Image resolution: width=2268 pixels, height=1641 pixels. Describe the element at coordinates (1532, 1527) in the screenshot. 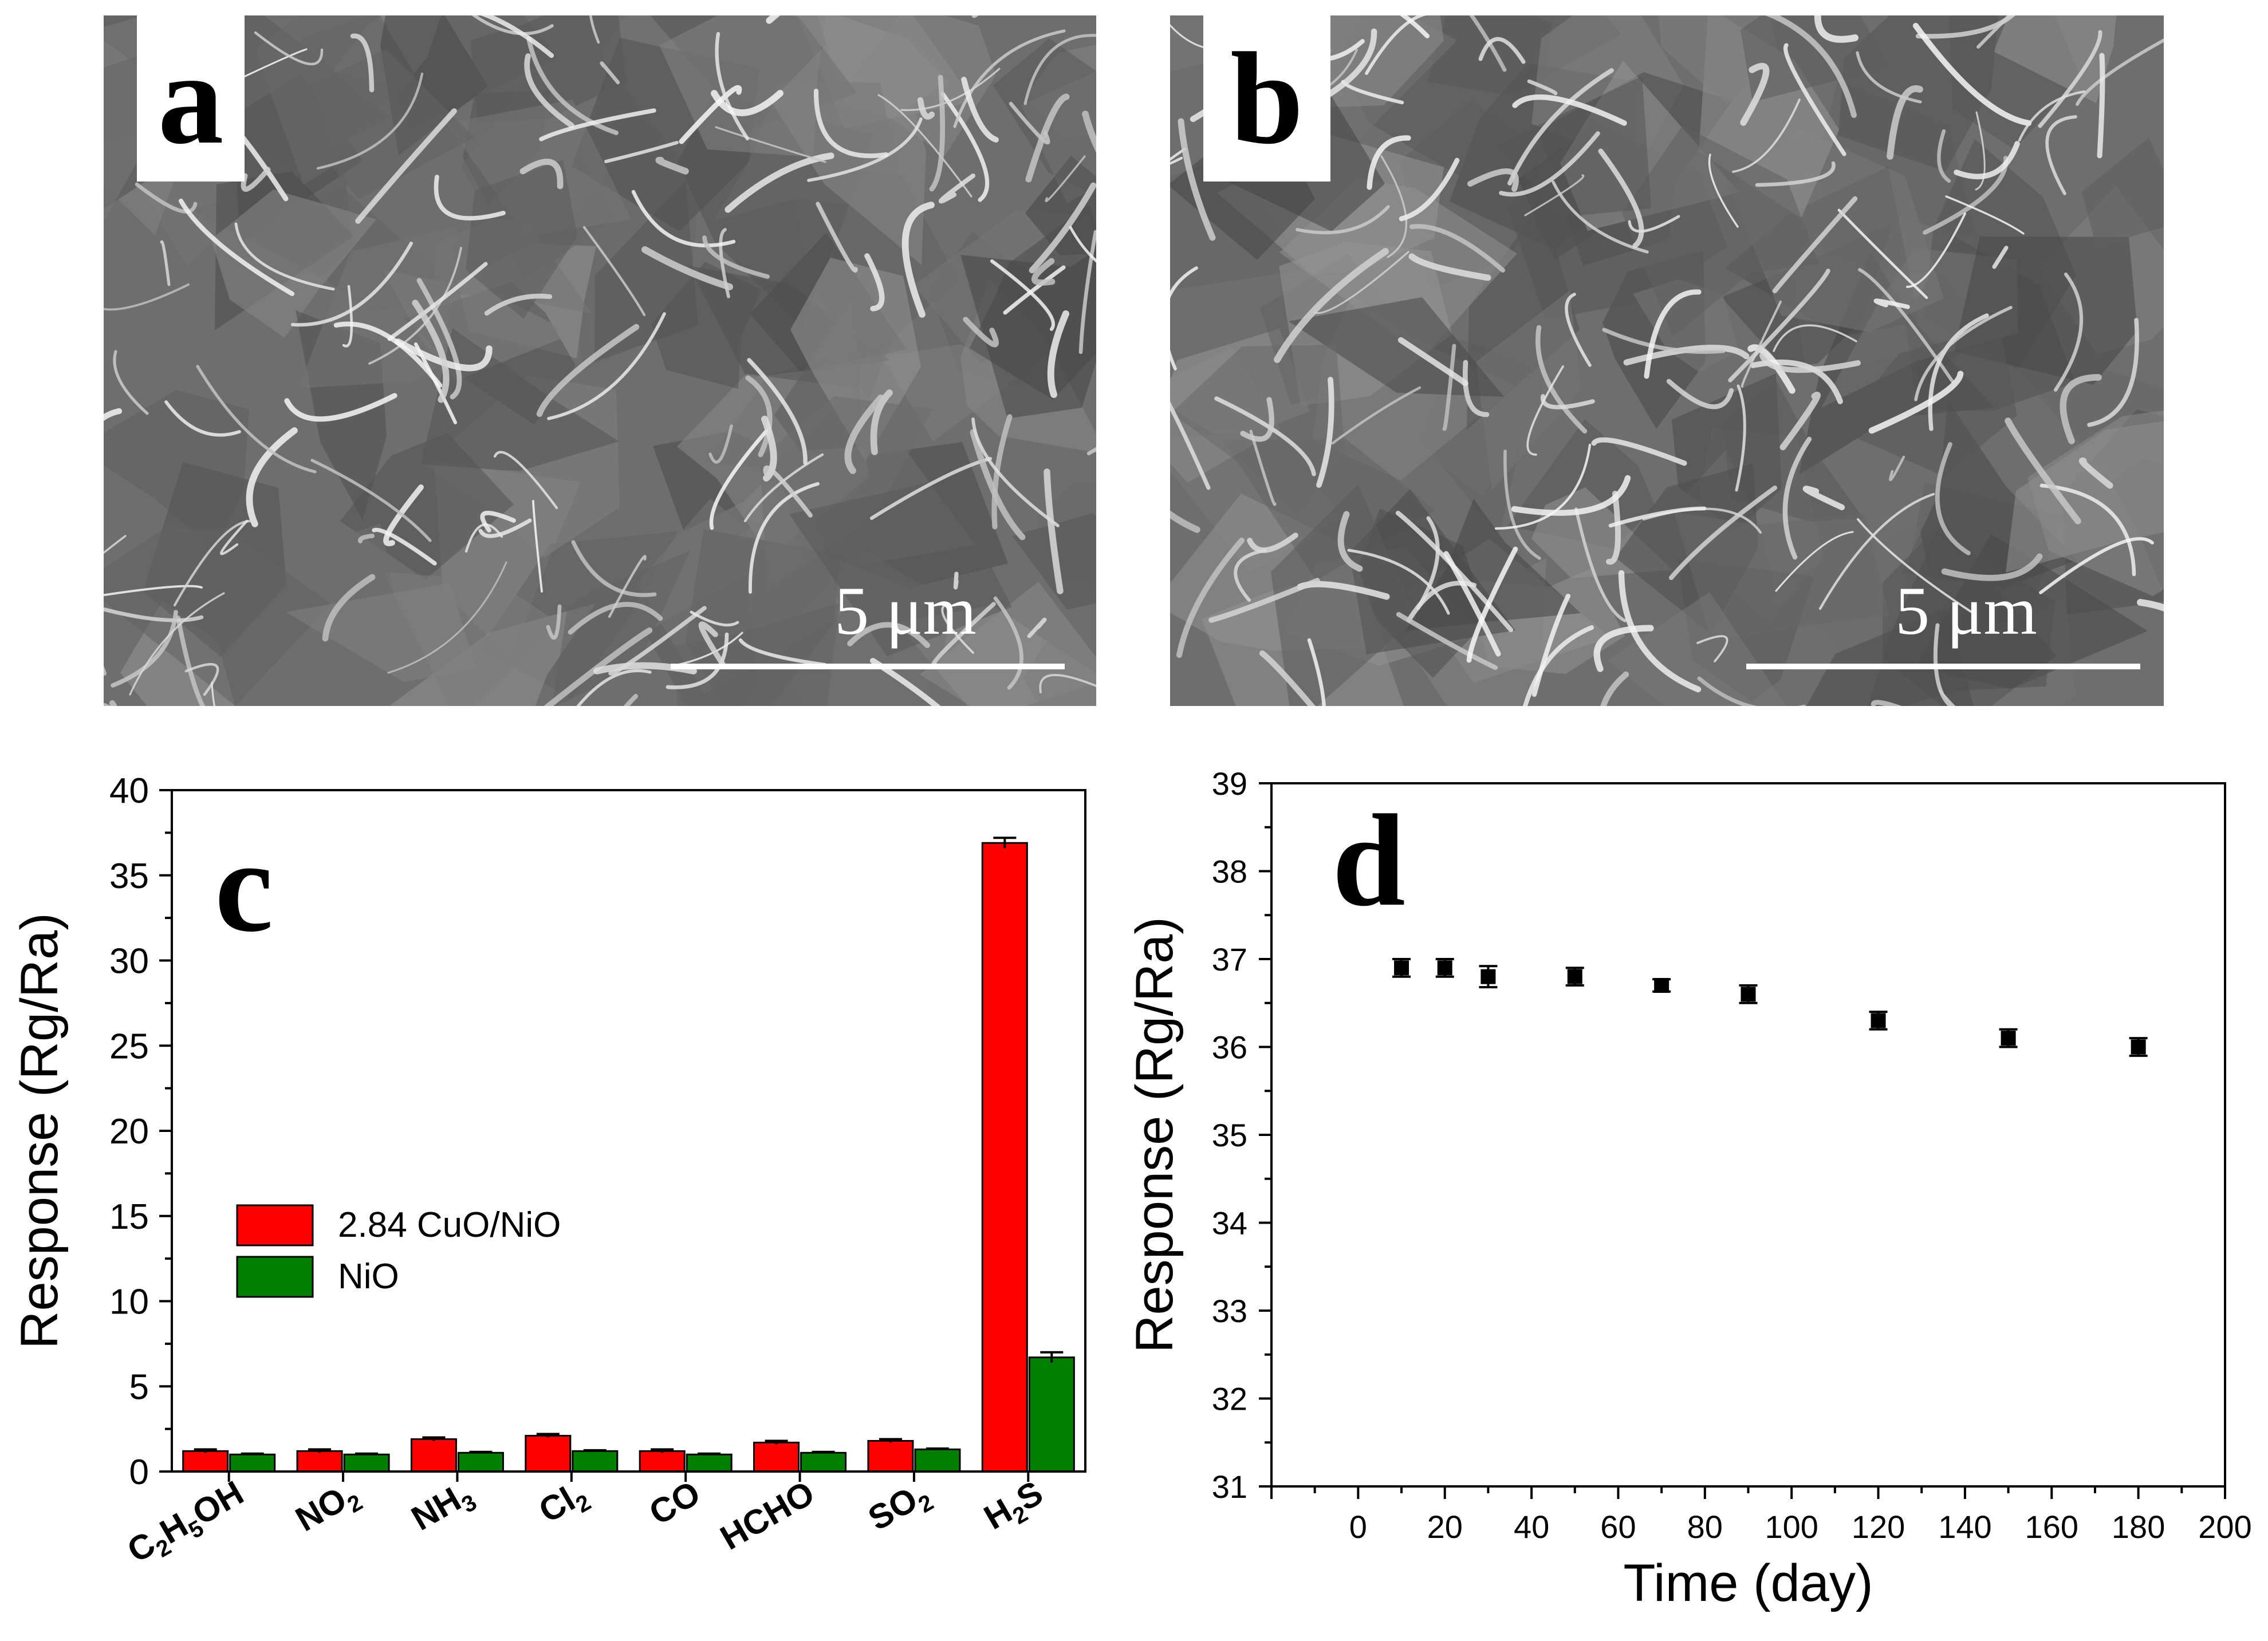

I see `x-tick-label: 40` at that location.